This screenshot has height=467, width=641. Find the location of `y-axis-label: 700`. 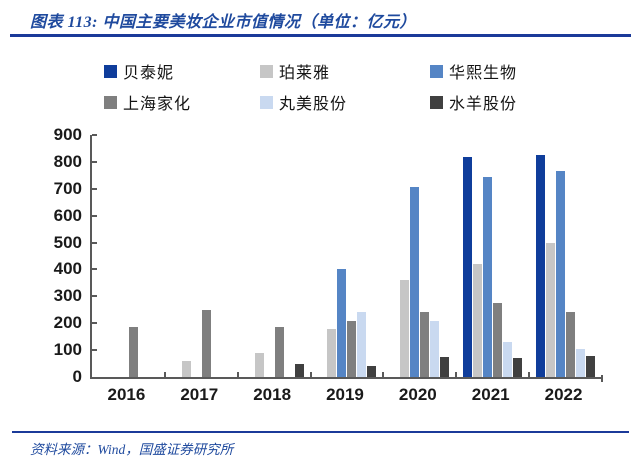

y-axis-label: 700 is located at coordinates (67, 188).